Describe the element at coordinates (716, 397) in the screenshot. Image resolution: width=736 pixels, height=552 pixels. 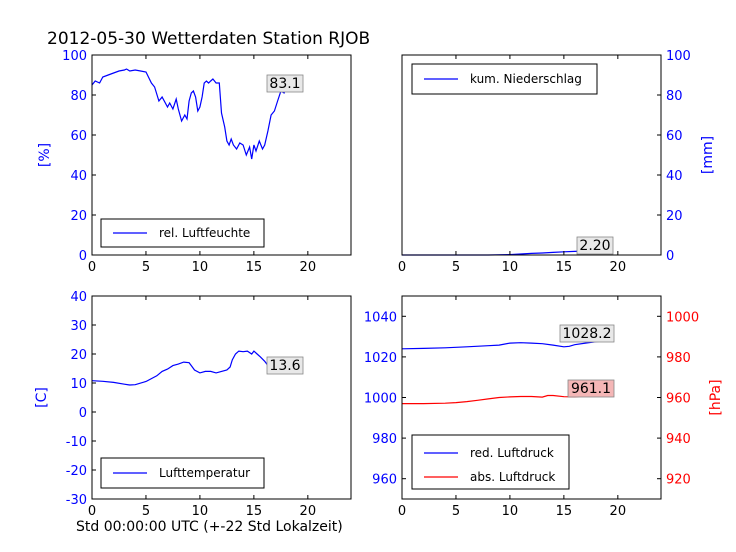
I see `y-axis-label-right: [hPa]` at that location.